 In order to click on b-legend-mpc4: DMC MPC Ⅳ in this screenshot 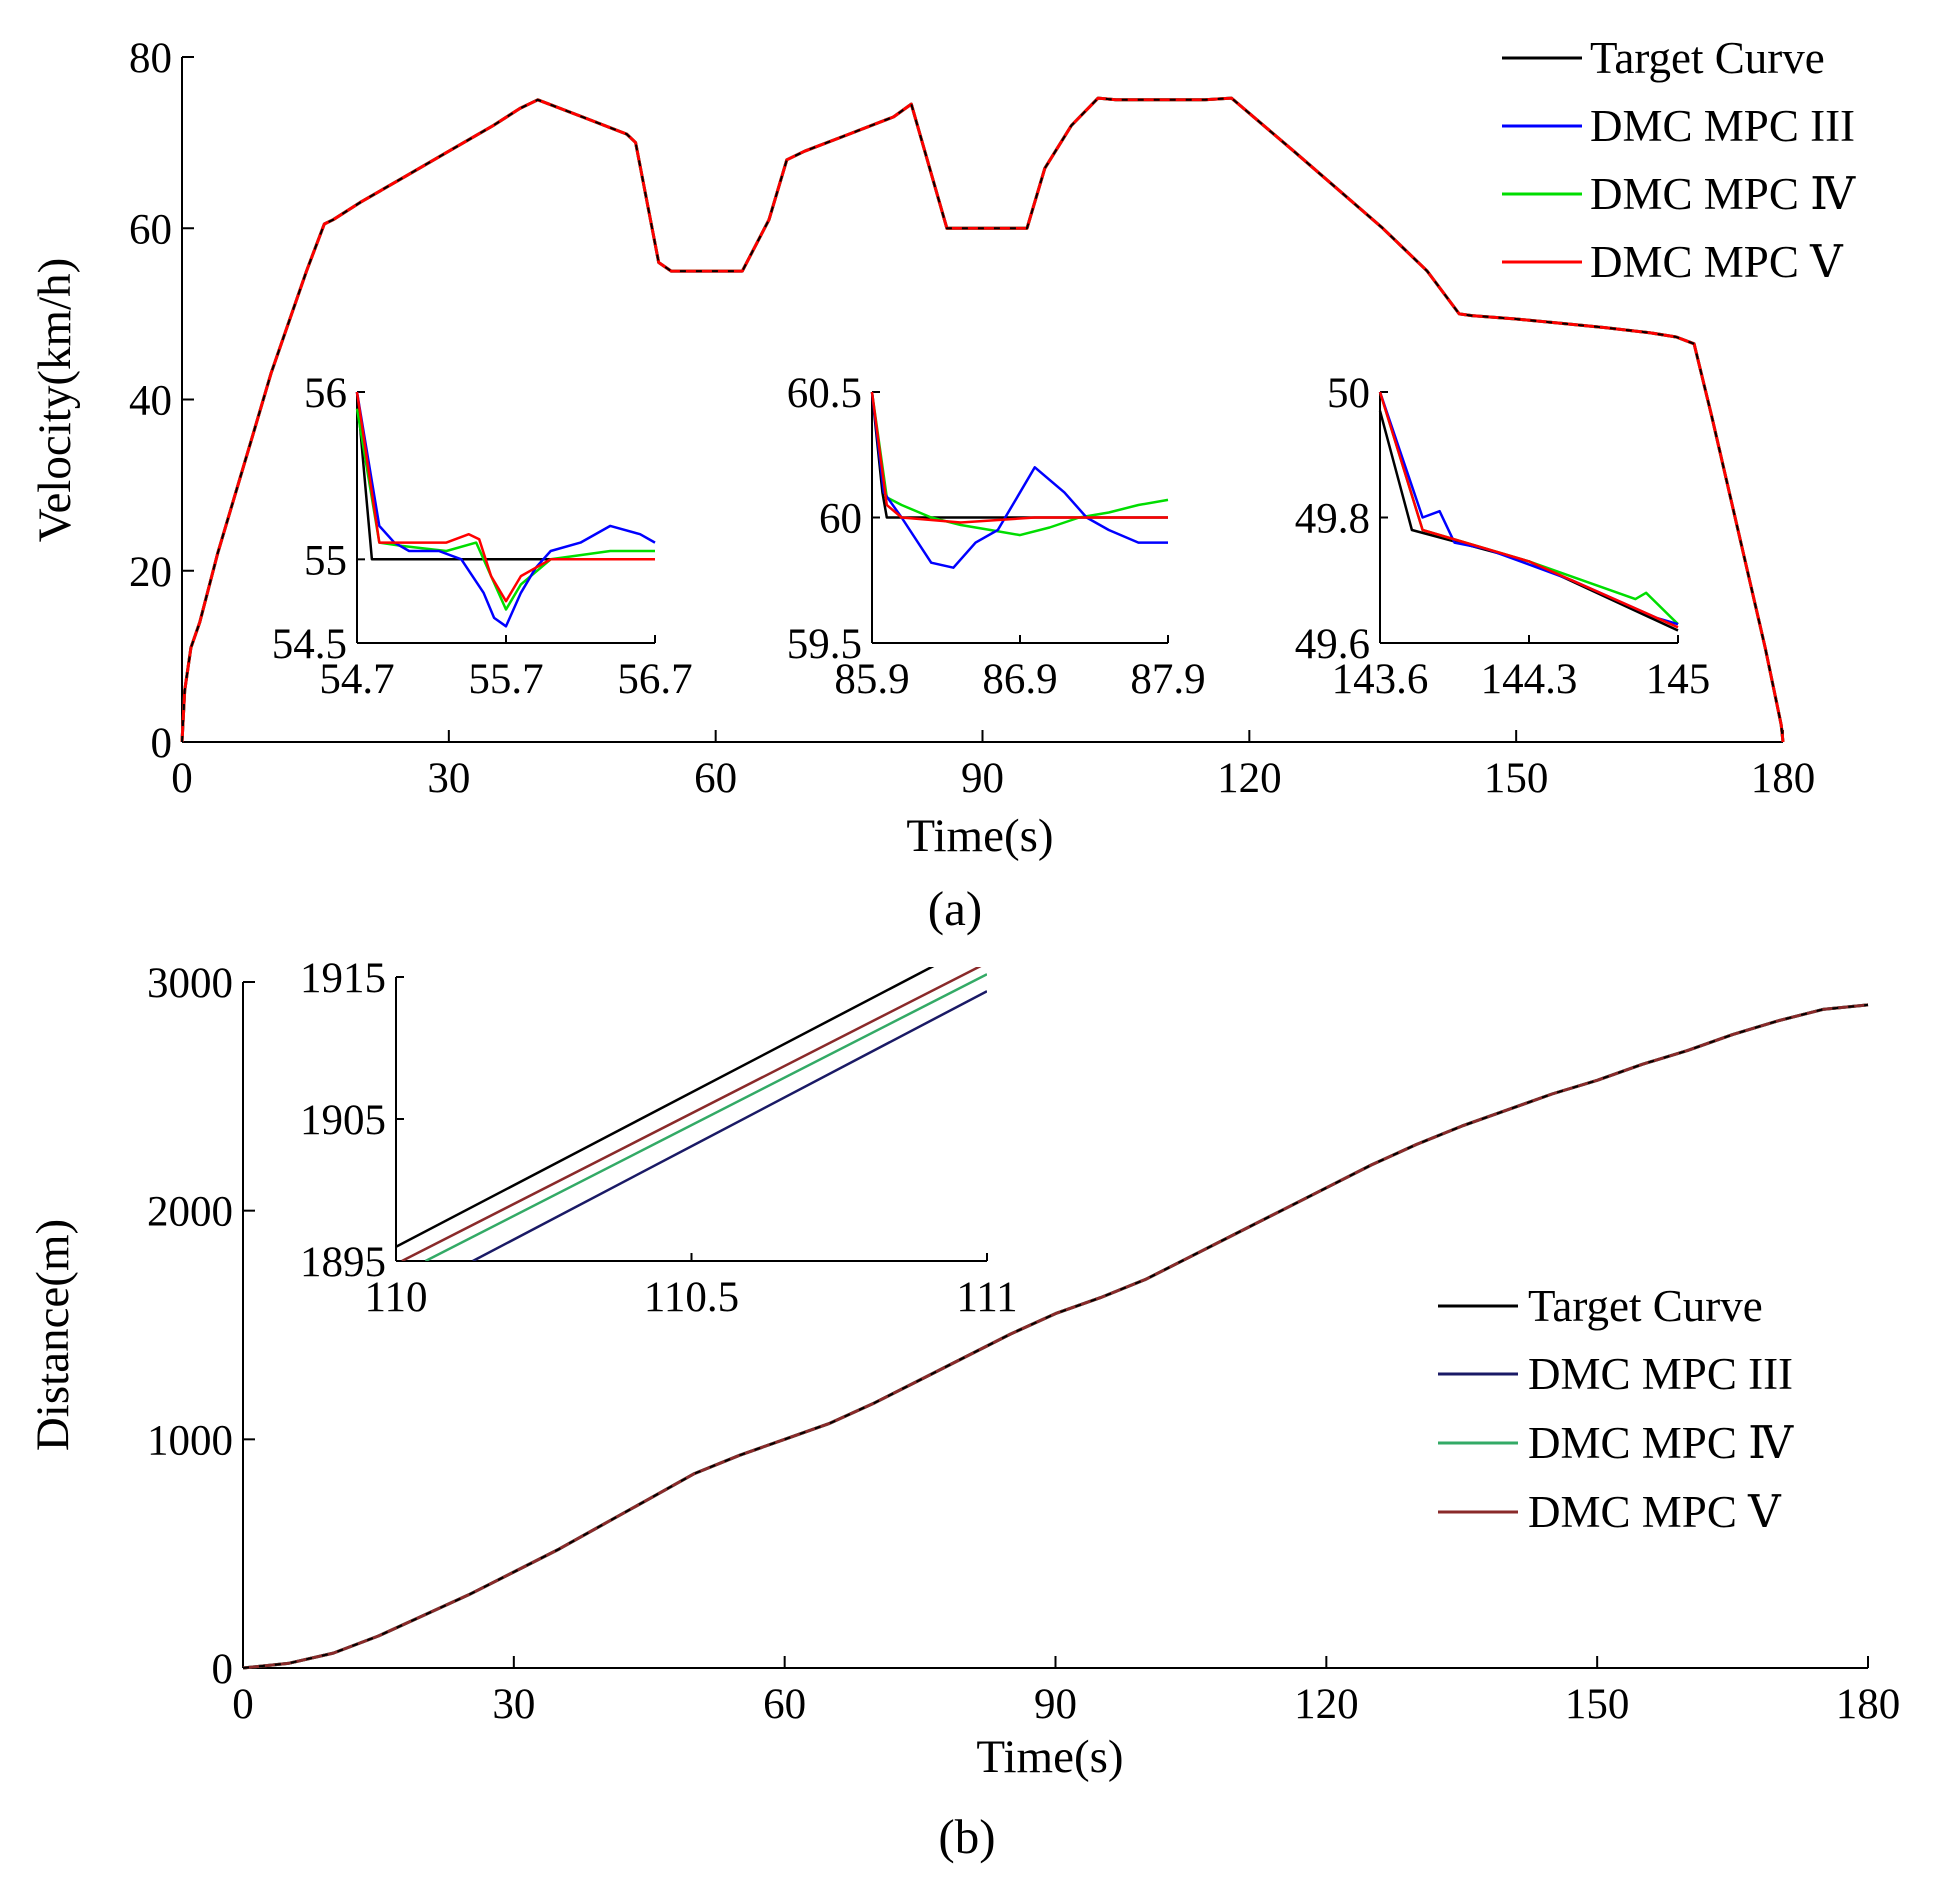, I will do `click(1661, 1443)`.